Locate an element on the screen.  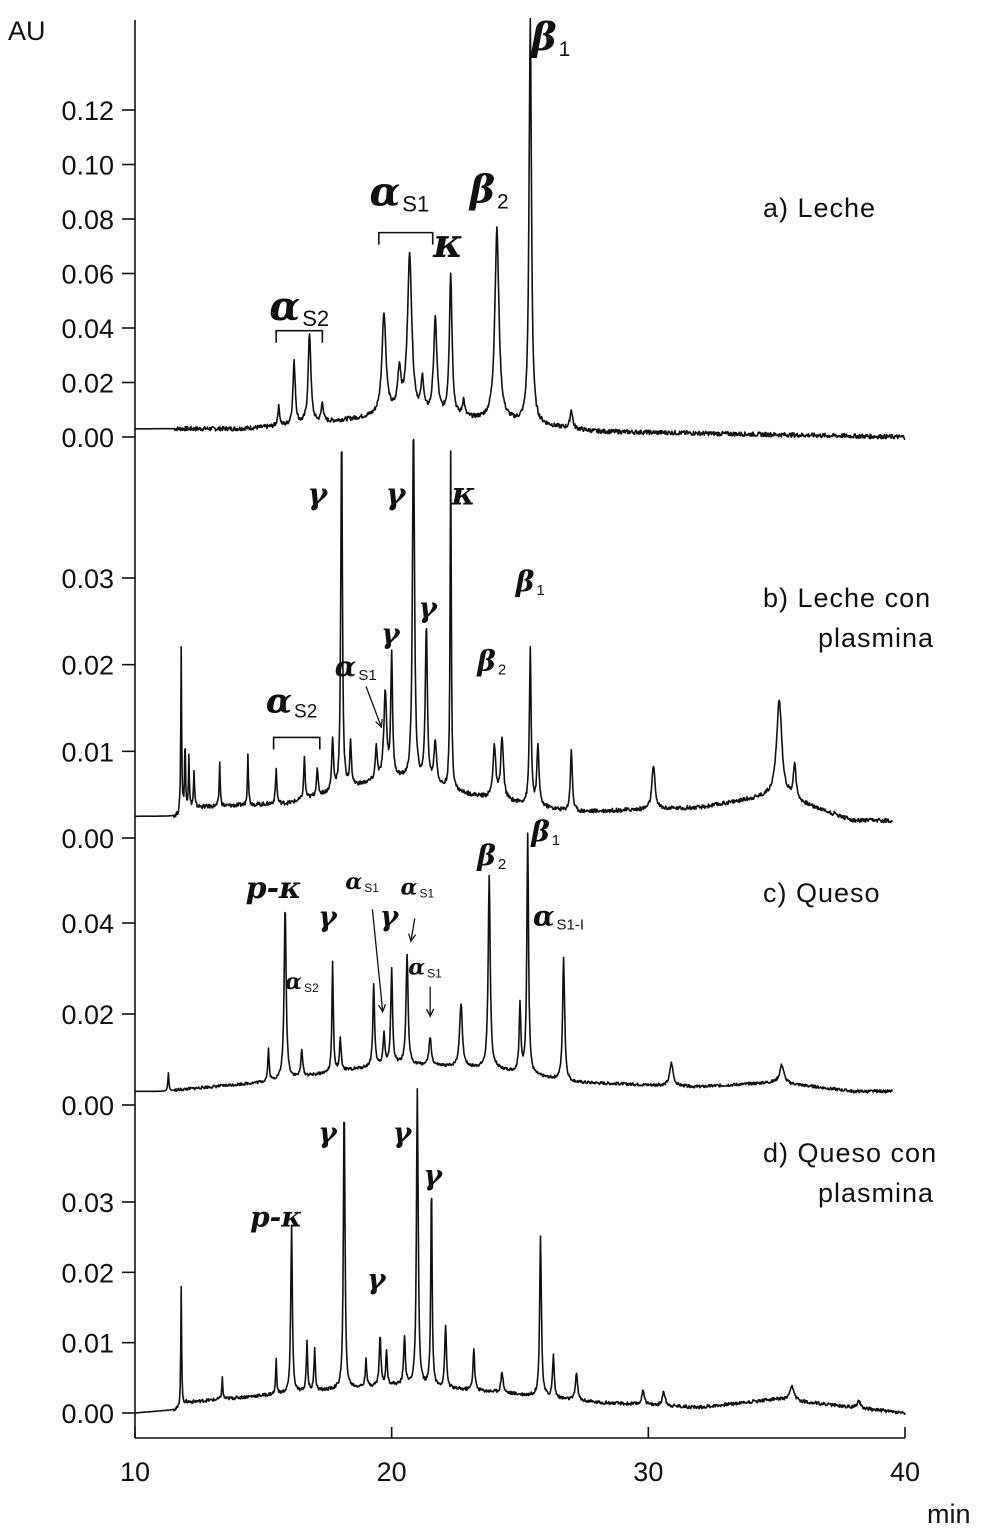
panel-title-d: d) Queso con is located at coordinates (850, 1153).